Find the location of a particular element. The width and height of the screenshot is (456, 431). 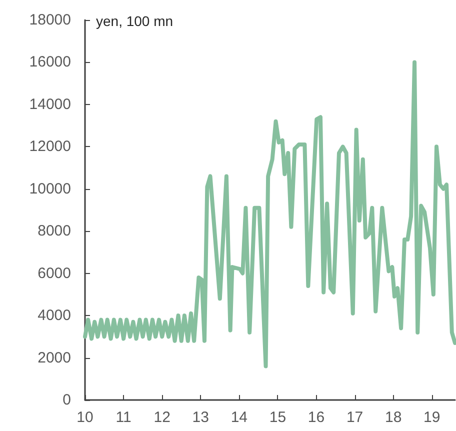

y-tick-label: 16000 is located at coordinates (50, 62).